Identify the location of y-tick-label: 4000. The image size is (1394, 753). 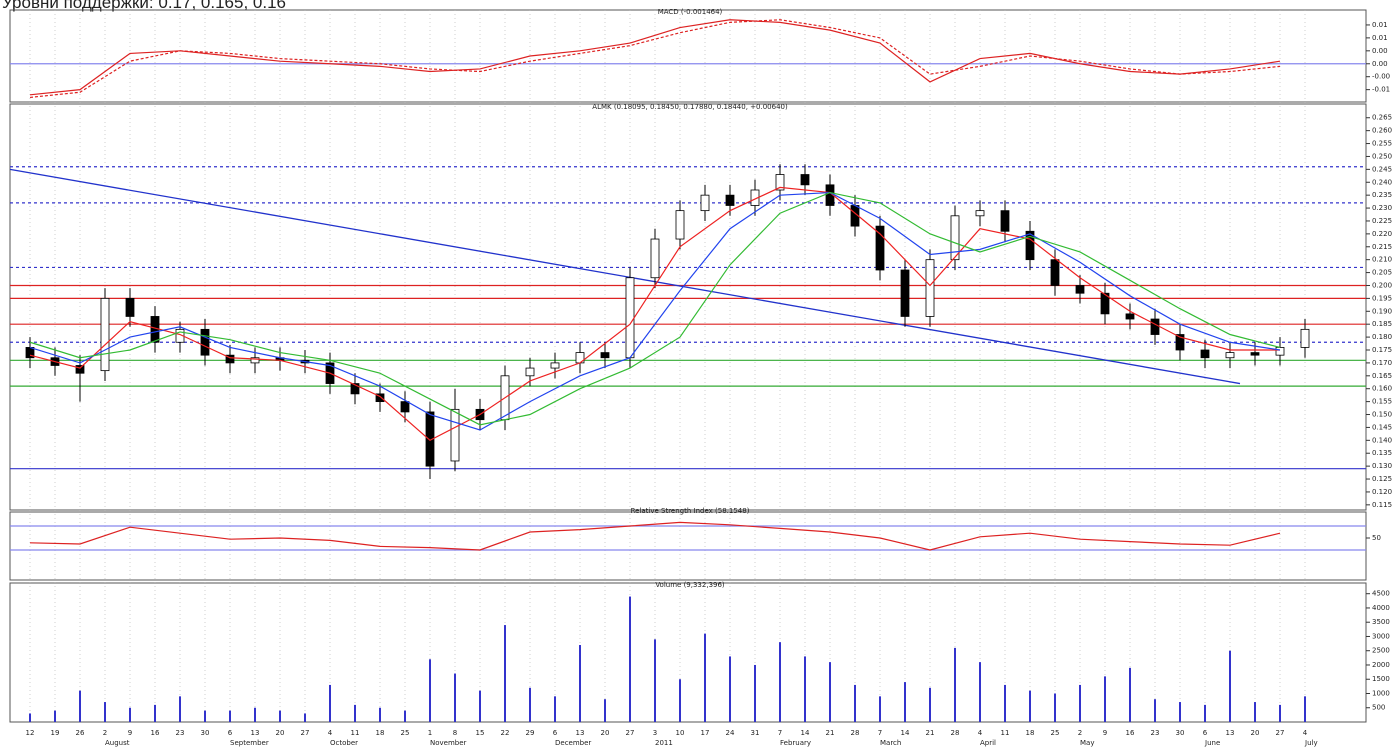
(1381, 608).